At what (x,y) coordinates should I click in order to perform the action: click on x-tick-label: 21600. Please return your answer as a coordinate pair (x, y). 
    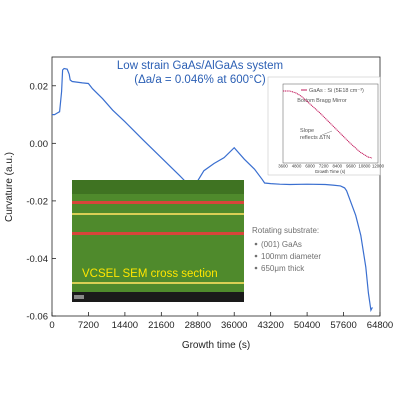
    Looking at the image, I should click on (161, 325).